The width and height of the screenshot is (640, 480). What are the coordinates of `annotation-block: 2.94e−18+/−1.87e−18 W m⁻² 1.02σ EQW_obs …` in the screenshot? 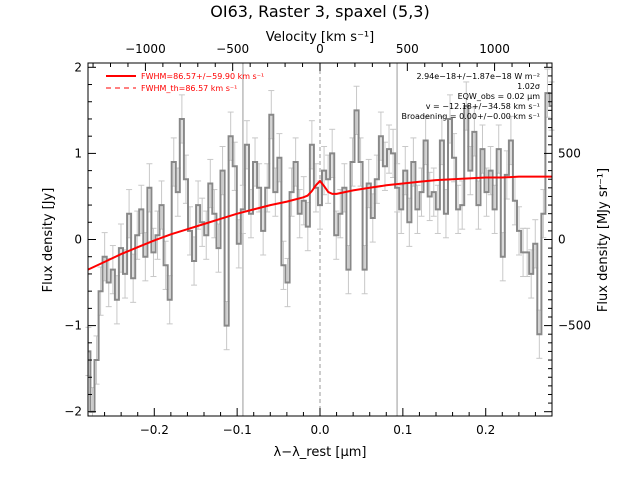 It's located at (471, 96).